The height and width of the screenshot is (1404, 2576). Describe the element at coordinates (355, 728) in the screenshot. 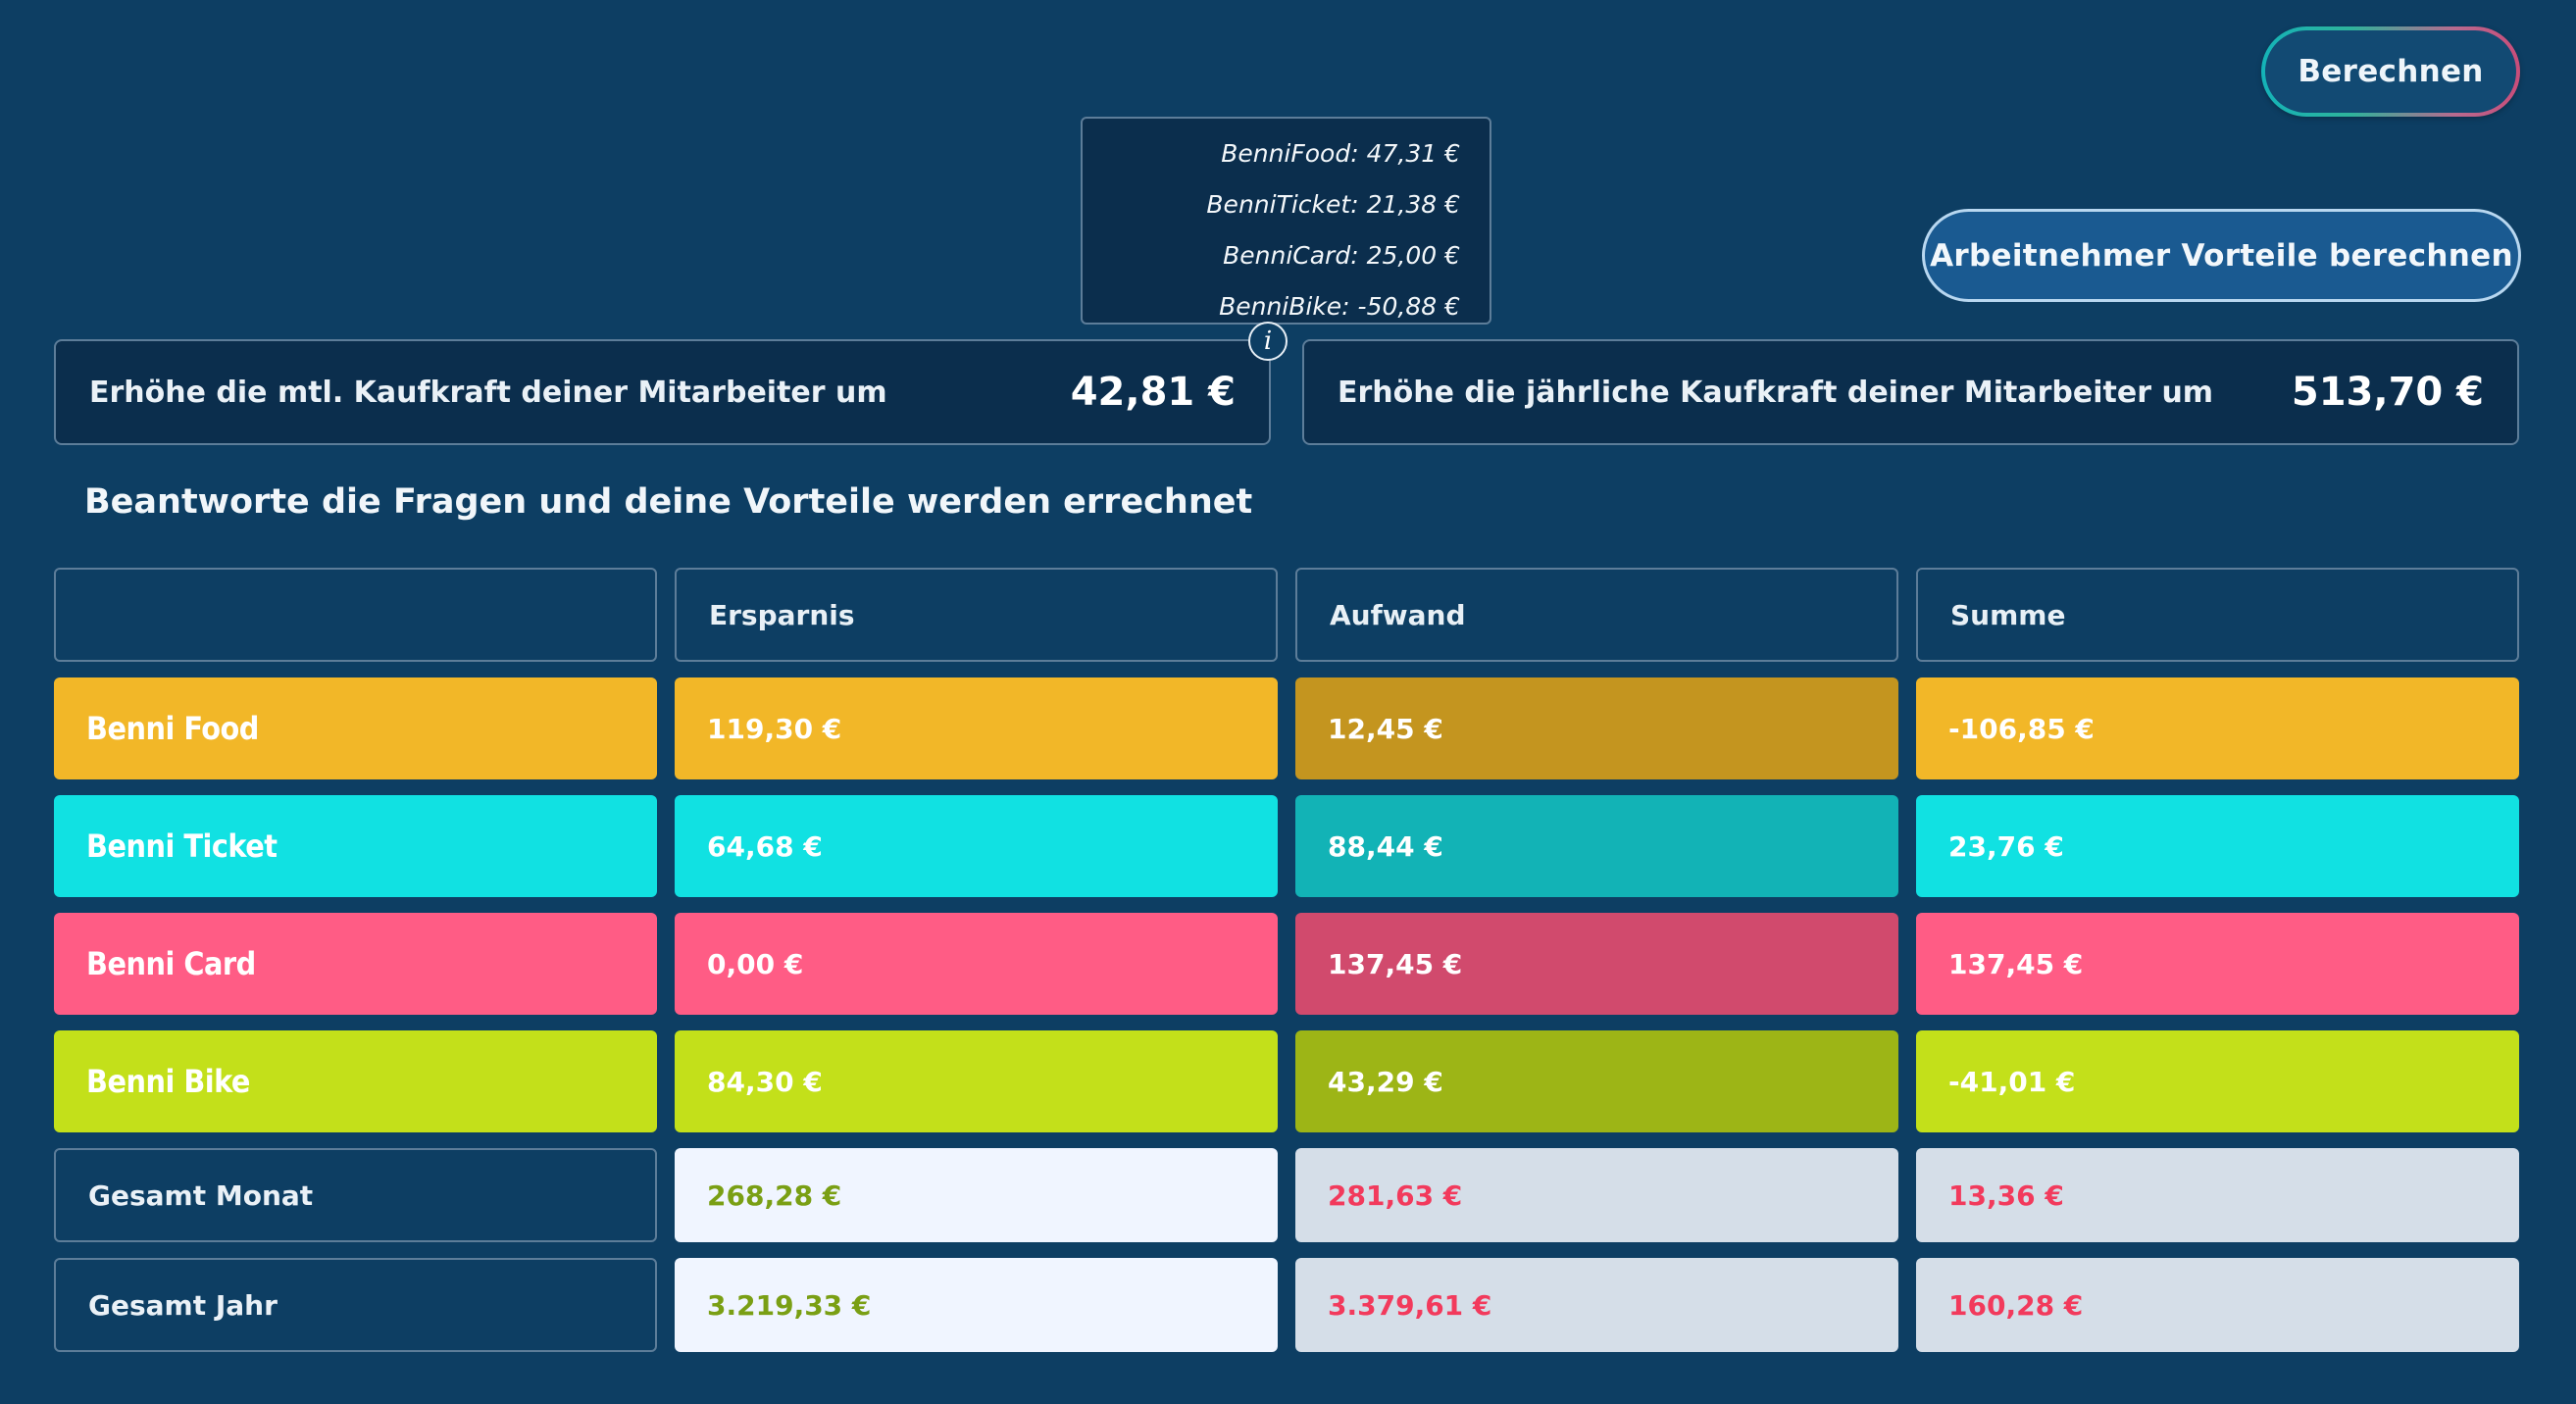

I see `row-name-food: Benni Food` at that location.